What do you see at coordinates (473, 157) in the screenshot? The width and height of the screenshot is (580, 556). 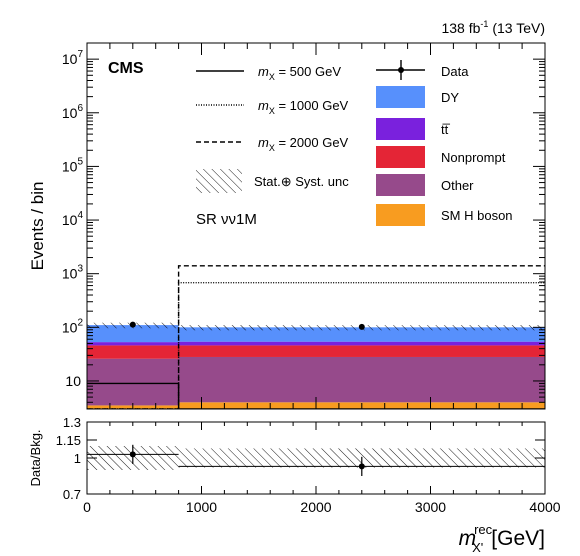 I see `legend-label-nonprompt: Nonprompt` at bounding box center [473, 157].